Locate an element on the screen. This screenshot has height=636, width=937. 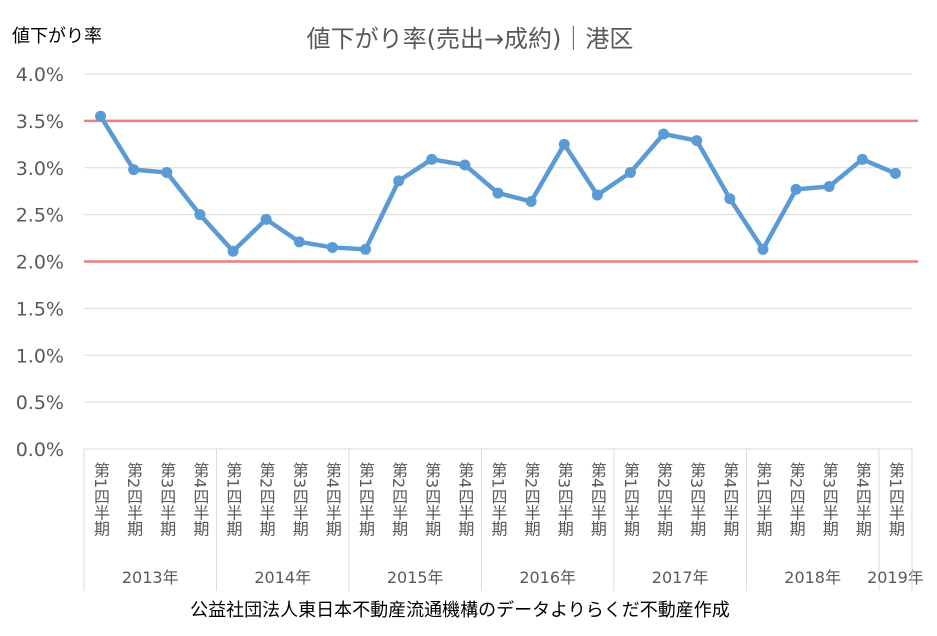
y-tick-label: 2.5% is located at coordinates (40, 216).